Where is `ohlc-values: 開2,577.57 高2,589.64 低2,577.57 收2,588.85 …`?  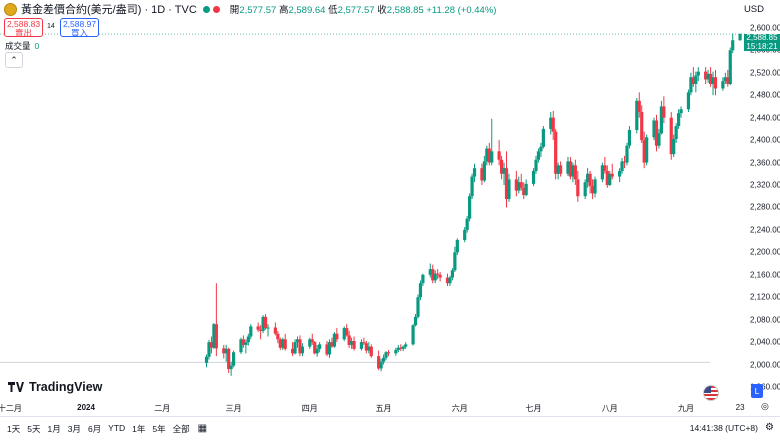 ohlc-values: 開2,577.57 高2,589.64 低2,577.57 收2,588.85 … is located at coordinates (363, 10).